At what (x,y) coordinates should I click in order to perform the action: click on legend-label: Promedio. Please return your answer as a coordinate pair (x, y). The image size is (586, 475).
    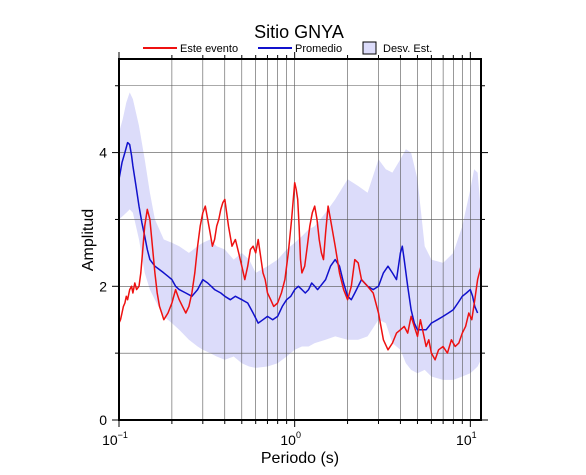
    Looking at the image, I should click on (318, 49).